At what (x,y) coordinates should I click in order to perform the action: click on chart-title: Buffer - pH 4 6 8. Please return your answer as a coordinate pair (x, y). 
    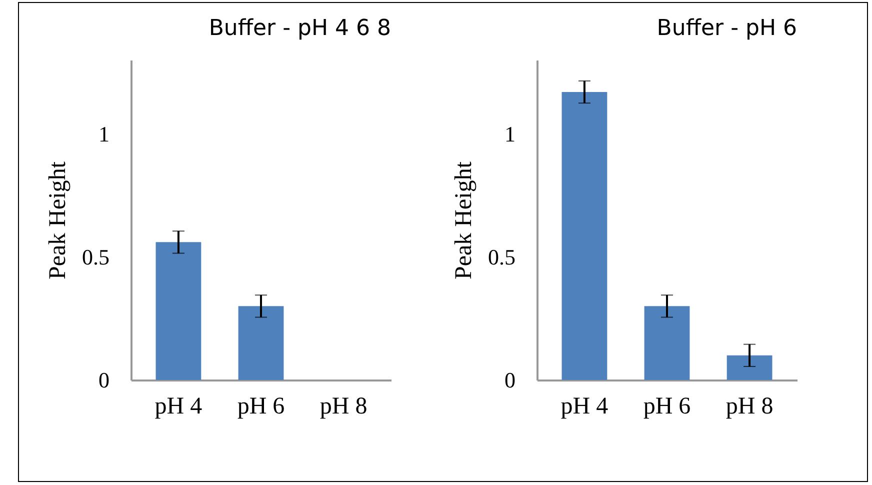
    Looking at the image, I should click on (299, 28).